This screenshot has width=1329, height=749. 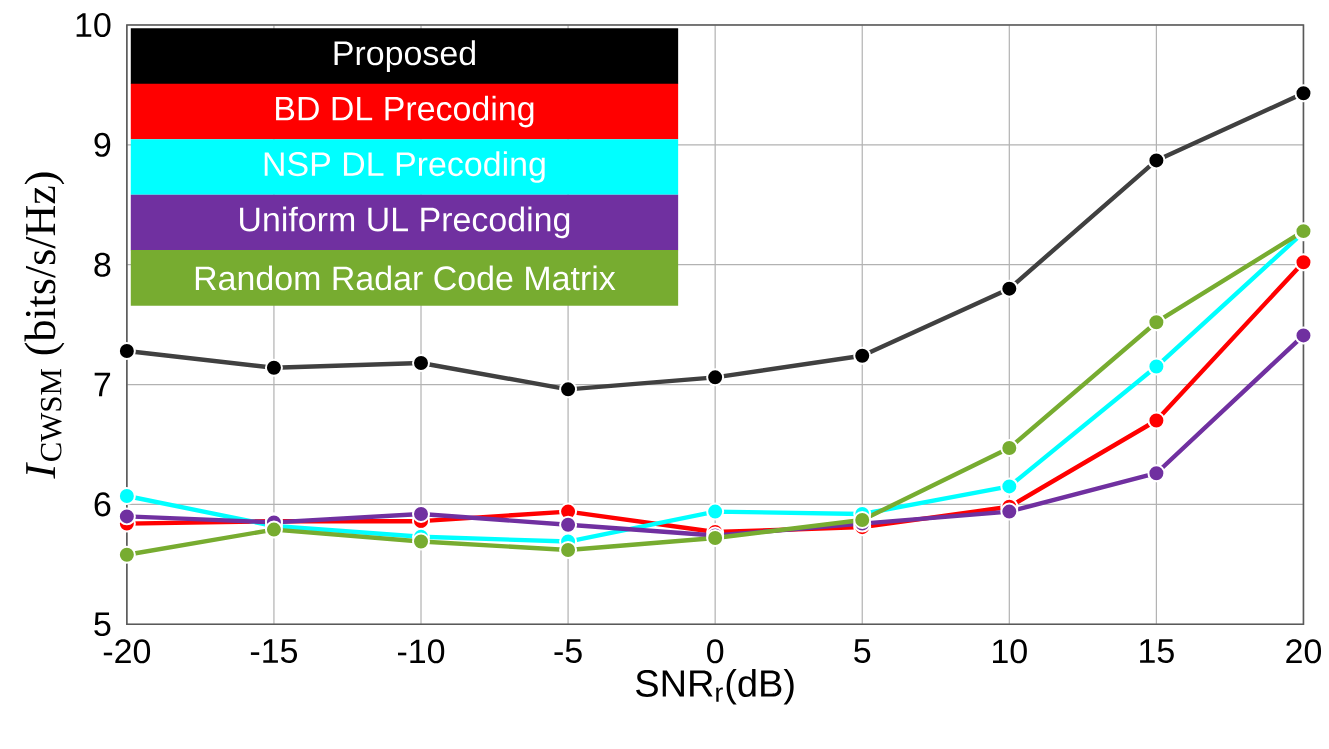 What do you see at coordinates (1157, 651) in the screenshot?
I see `x-tick-label: 15` at bounding box center [1157, 651].